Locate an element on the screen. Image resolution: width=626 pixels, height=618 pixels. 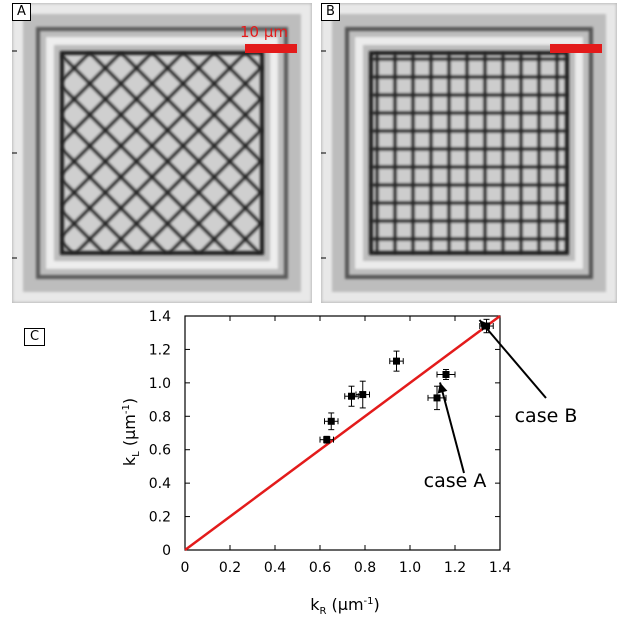
x-tick-label: 0.6 is located at coordinates (320, 568).